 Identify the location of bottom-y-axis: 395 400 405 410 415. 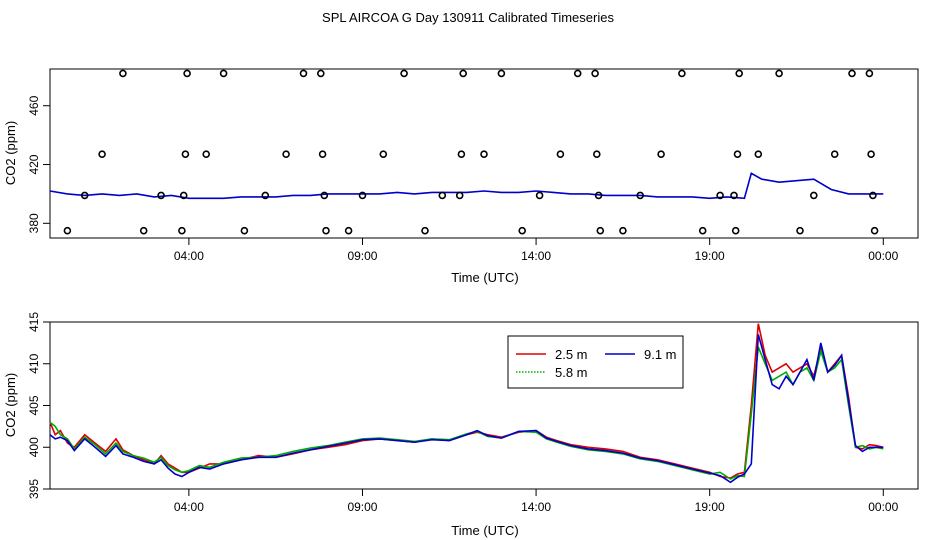
(38, 405).